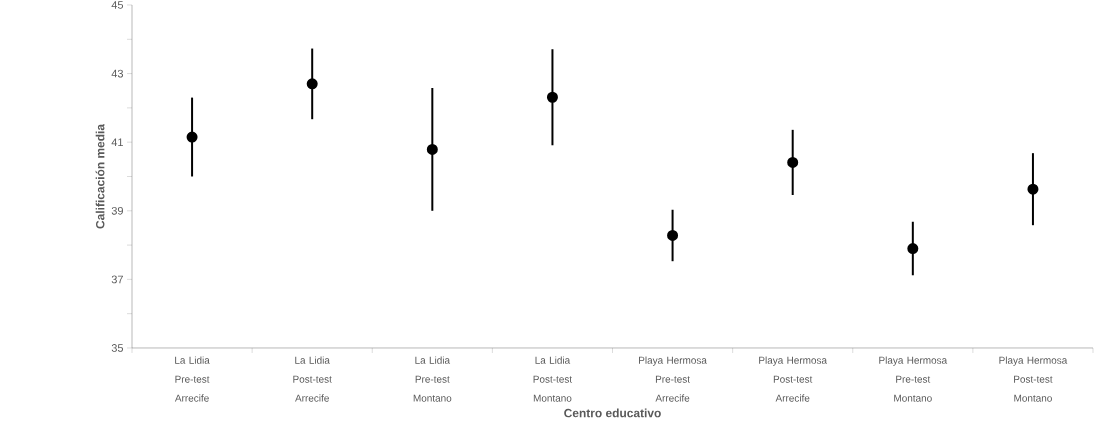 Image resolution: width=1116 pixels, height=439 pixels. I want to click on category-label: La Lidia Post-test Arrecife, so click(312, 379).